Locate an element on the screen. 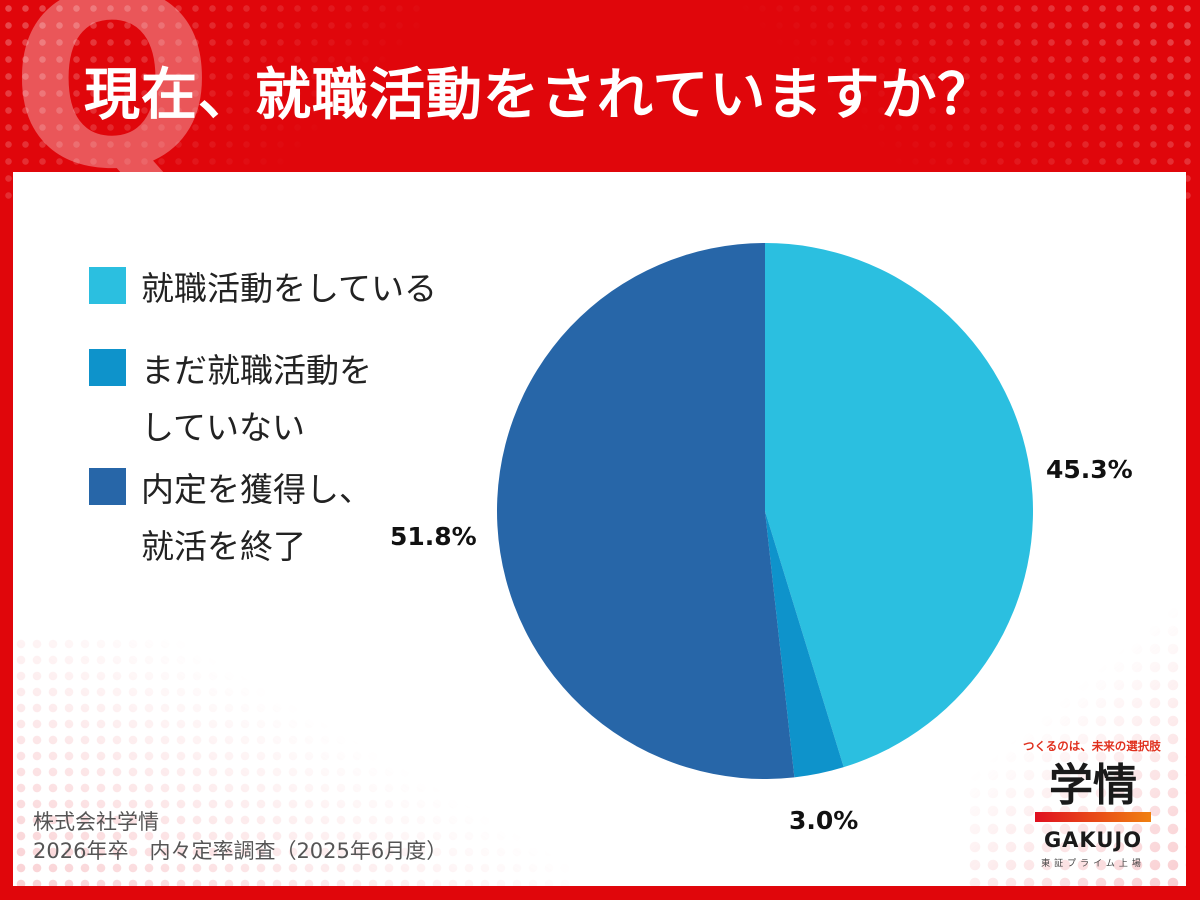 The height and width of the screenshot is (900, 1200). logo-listing: 東証プライム上場 is located at coordinates (1093, 864).